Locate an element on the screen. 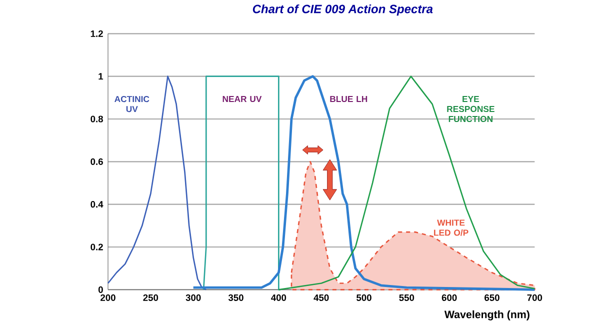  x-tick-label: 500 is located at coordinates (364, 298).